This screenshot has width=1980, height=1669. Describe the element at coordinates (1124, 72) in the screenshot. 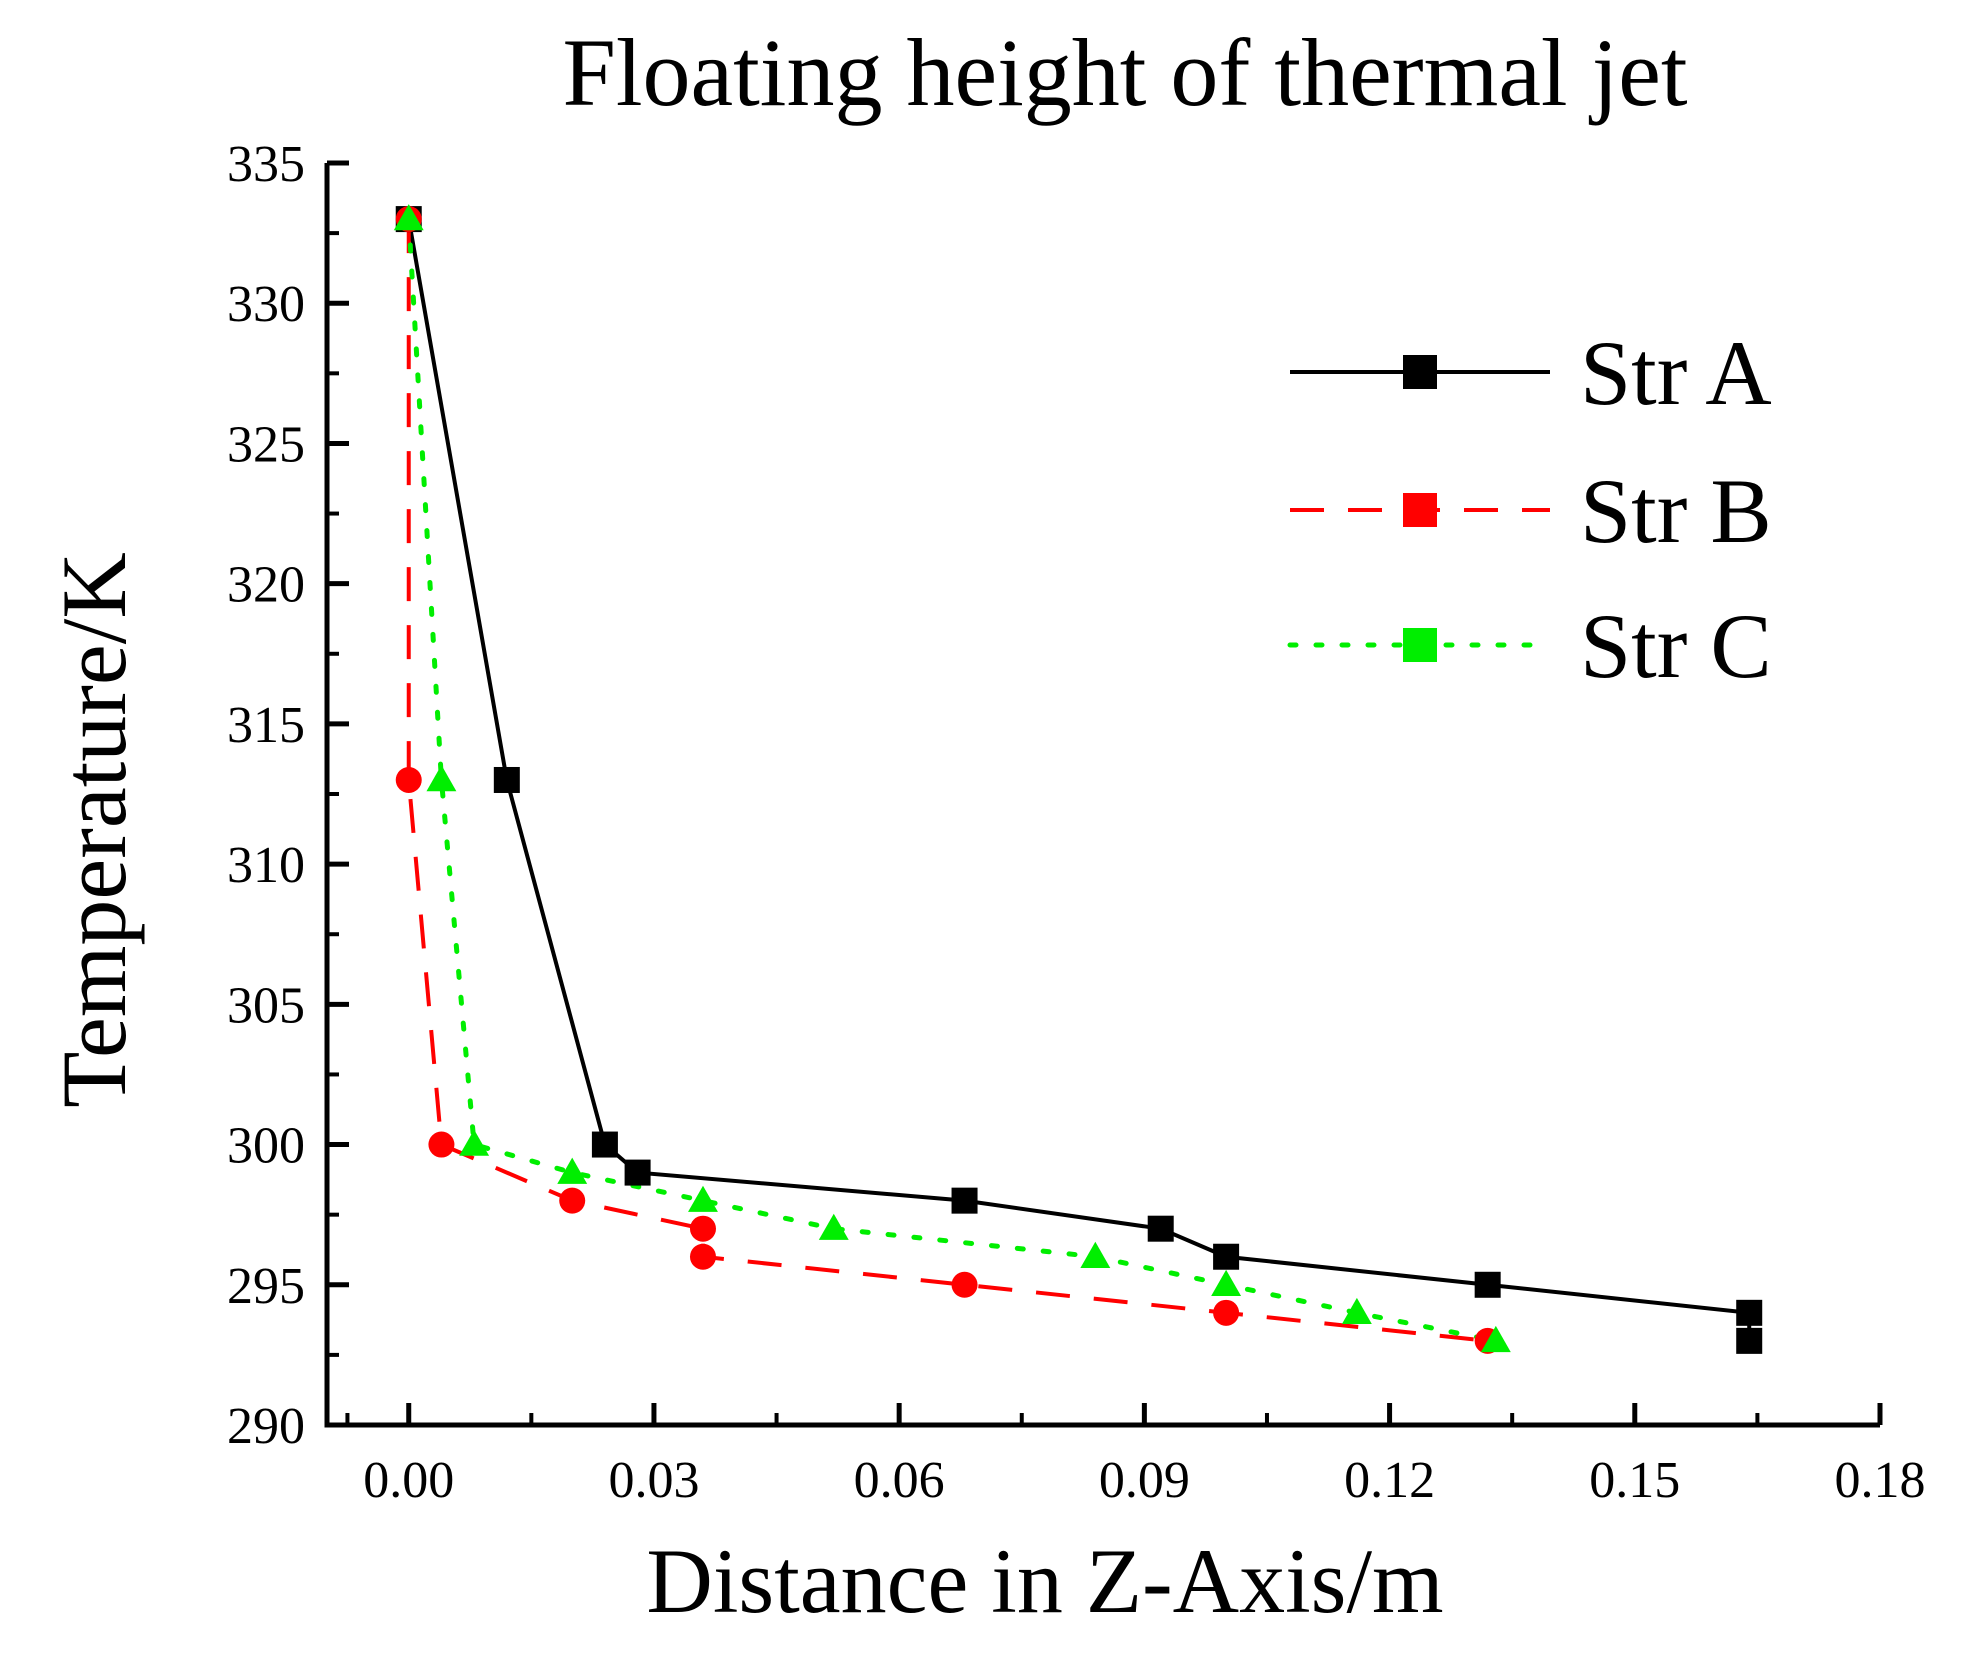

I see `chart-title: Floating height of thermal jet` at that location.